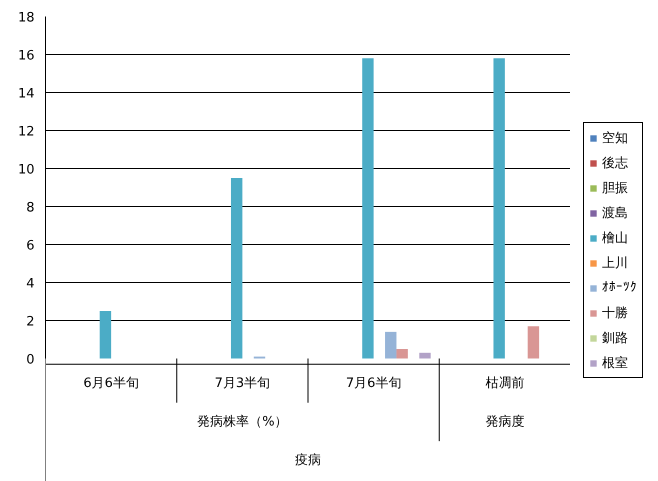  Describe the element at coordinates (615, 363) in the screenshot. I see `legend-label: 根室` at that location.